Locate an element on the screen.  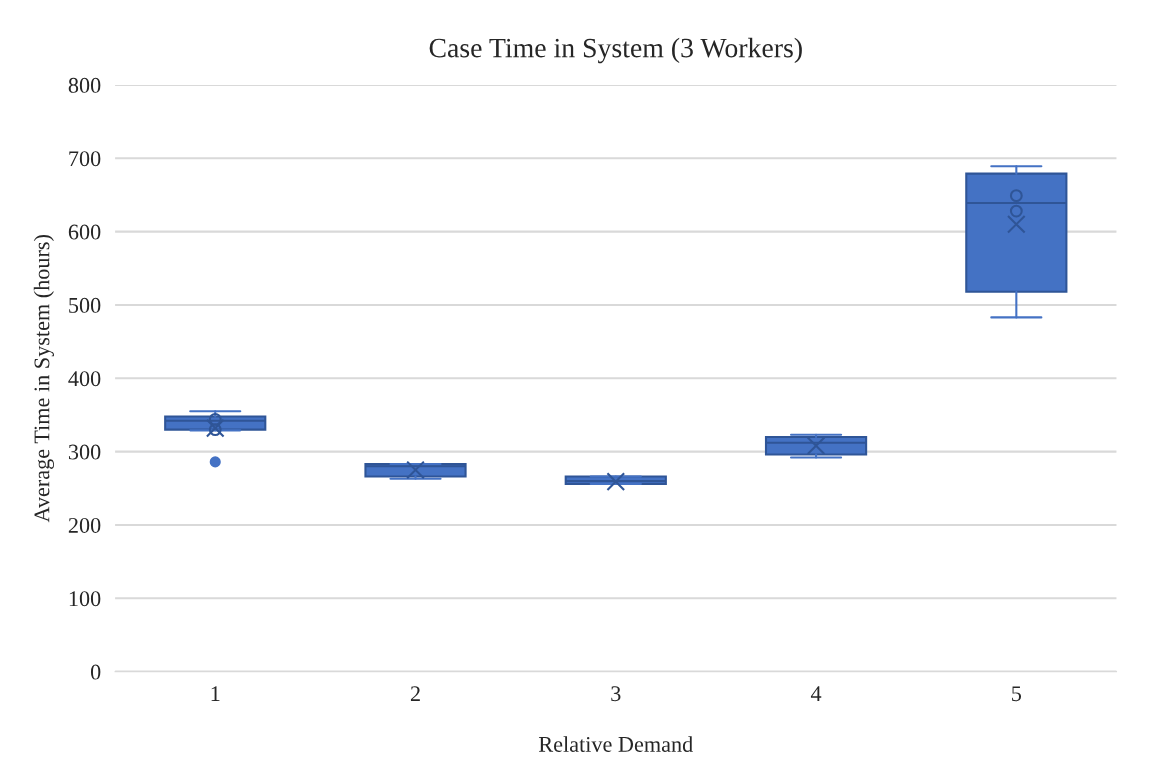
y-tick-label: 800 is located at coordinates (84, 85).